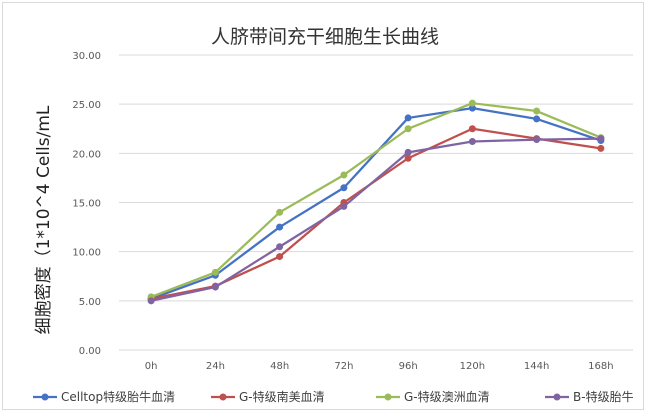 The image size is (648, 414). What do you see at coordinates (603, 396) in the screenshot?
I see `legend-label: B-特级胎牛` at bounding box center [603, 396].